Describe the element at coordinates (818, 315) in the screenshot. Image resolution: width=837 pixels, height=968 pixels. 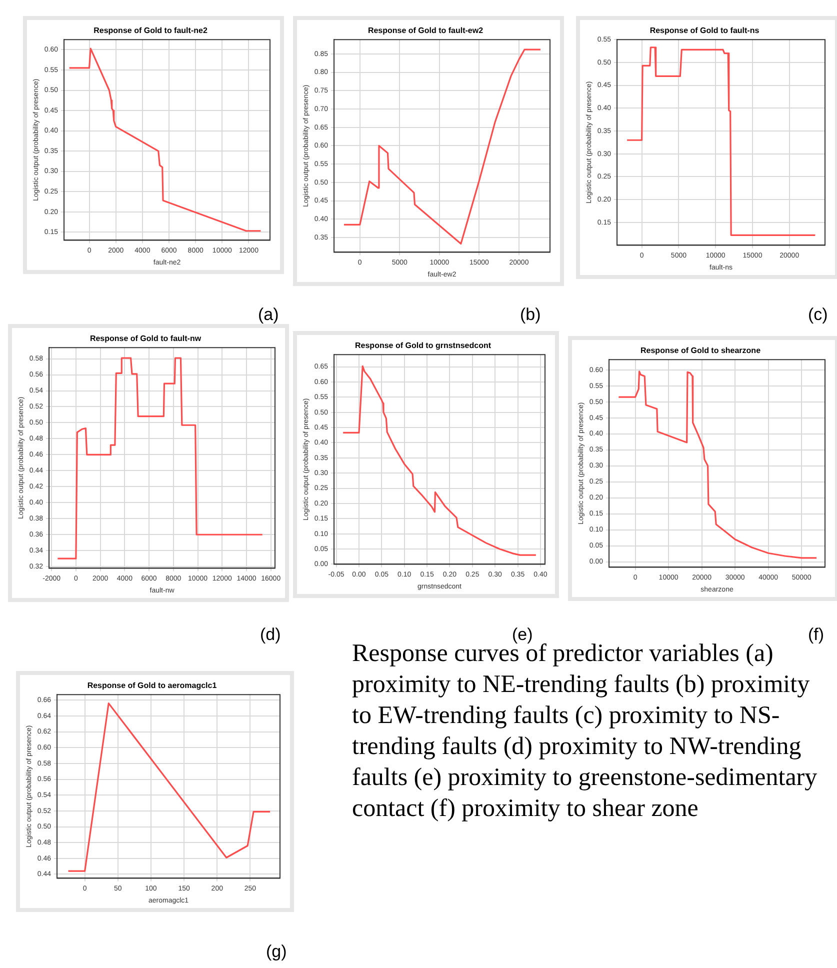
I see `text: (c)` at that location.